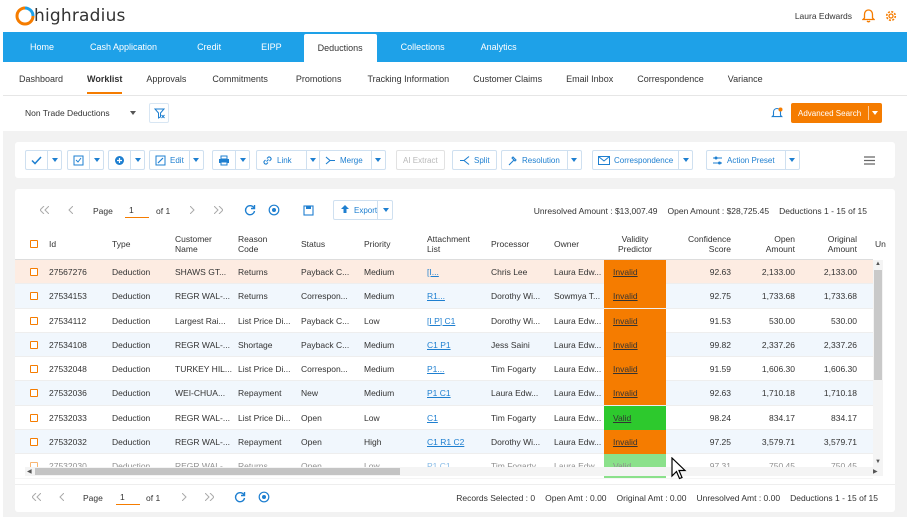 The height and width of the screenshot is (517, 920). I want to click on cell-attachment: C1 P1, so click(439, 344).